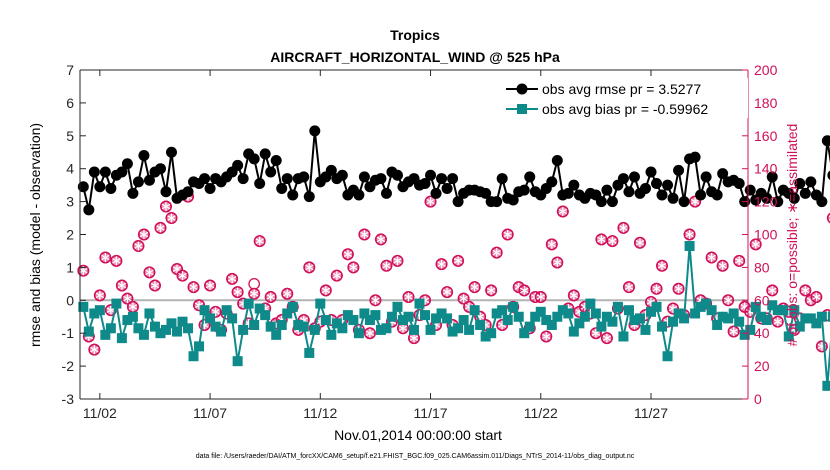 This screenshot has height=470, width=830. Describe the element at coordinates (651, 413) in the screenshot. I see `x-tick-label: 11/27` at that location.